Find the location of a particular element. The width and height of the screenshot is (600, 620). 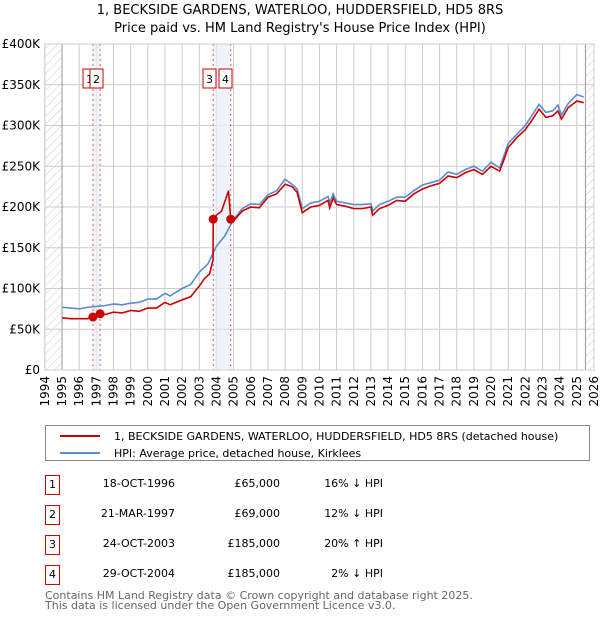

y-tick-label: £0 is located at coordinates (32, 370).